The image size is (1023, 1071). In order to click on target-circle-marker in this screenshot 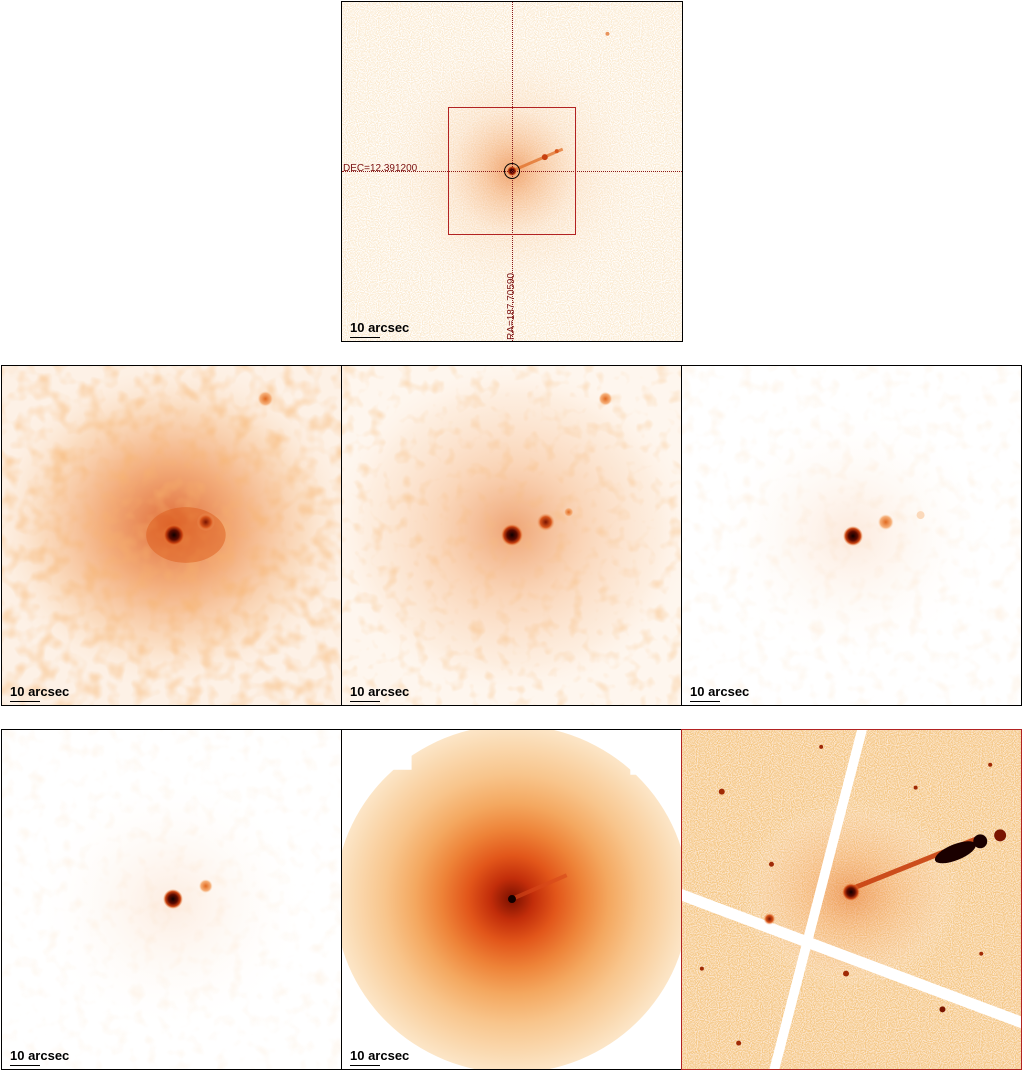, I will do `click(512, 171)`.